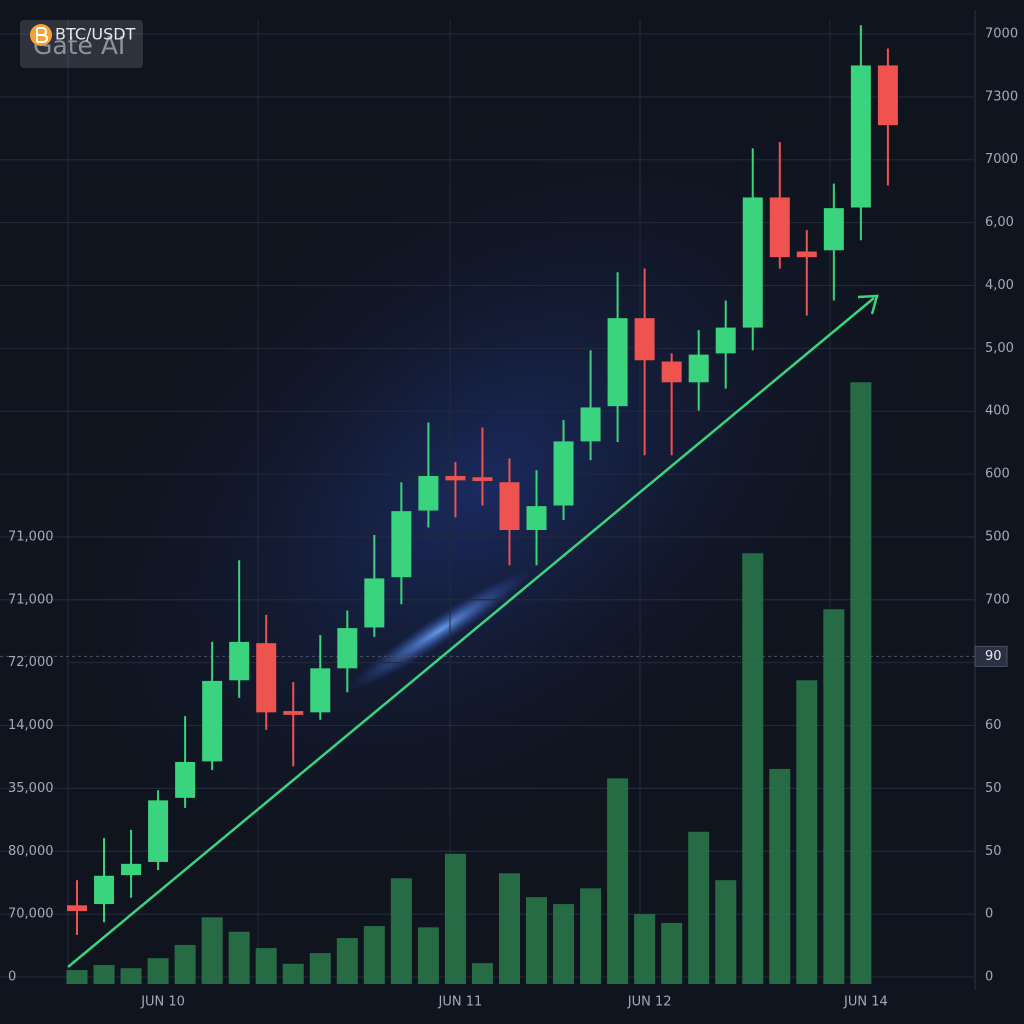 Image resolution: width=1024 pixels, height=1024 pixels. What do you see at coordinates (993, 656) in the screenshot?
I see `price-label: 90` at bounding box center [993, 656].